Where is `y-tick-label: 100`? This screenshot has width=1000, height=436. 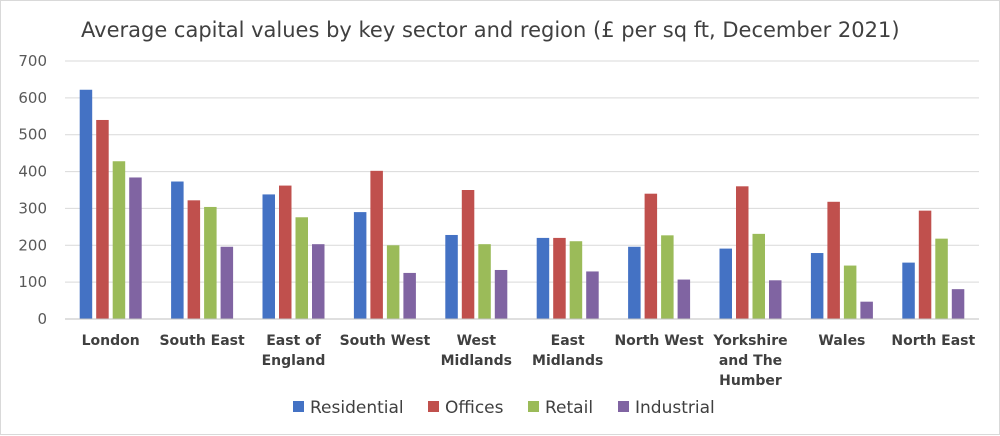 y-tick-label: 100 is located at coordinates (32, 282).